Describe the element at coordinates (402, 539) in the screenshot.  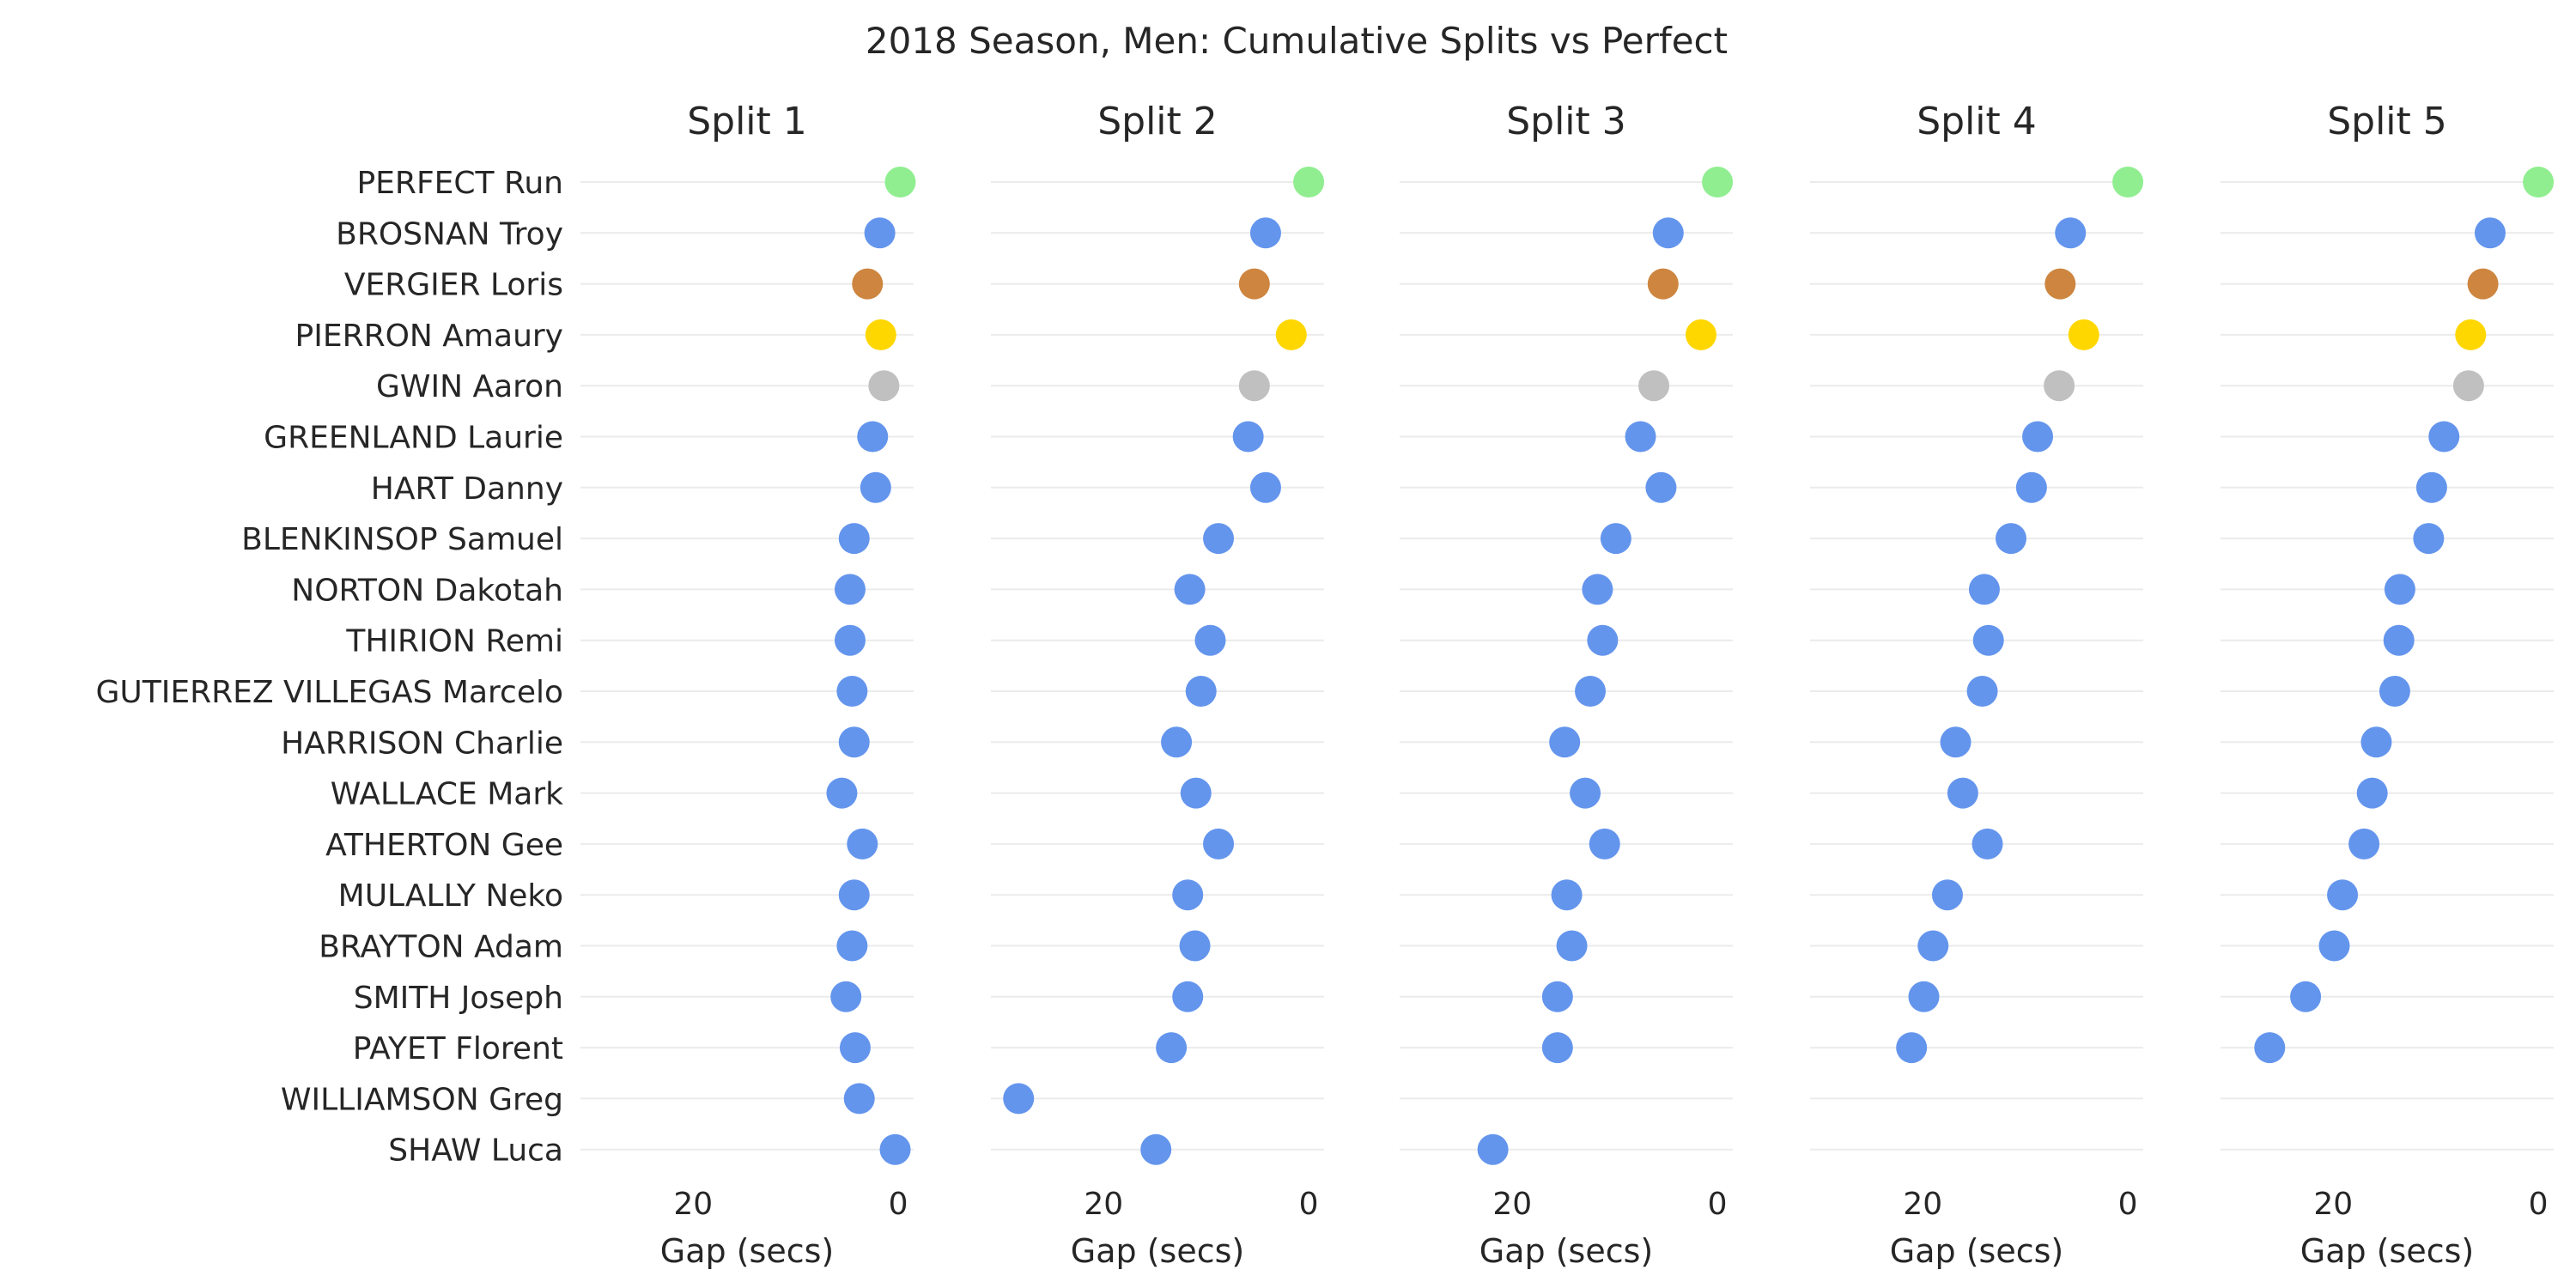
I see `rider-label: BLENKINSOP Samuel` at that location.